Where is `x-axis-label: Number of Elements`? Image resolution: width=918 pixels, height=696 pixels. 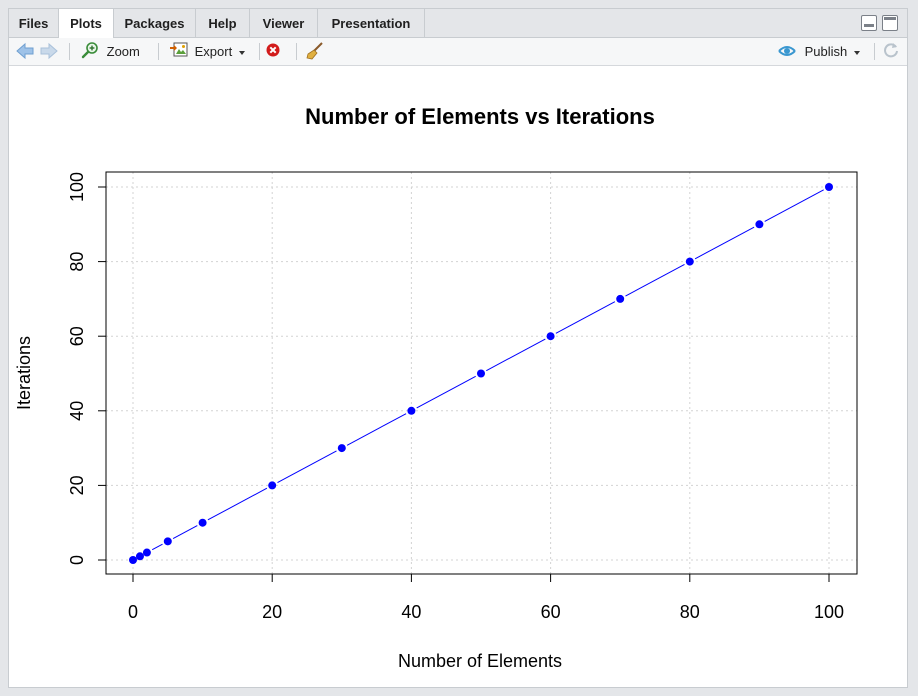 x-axis-label: Number of Elements is located at coordinates (480, 661).